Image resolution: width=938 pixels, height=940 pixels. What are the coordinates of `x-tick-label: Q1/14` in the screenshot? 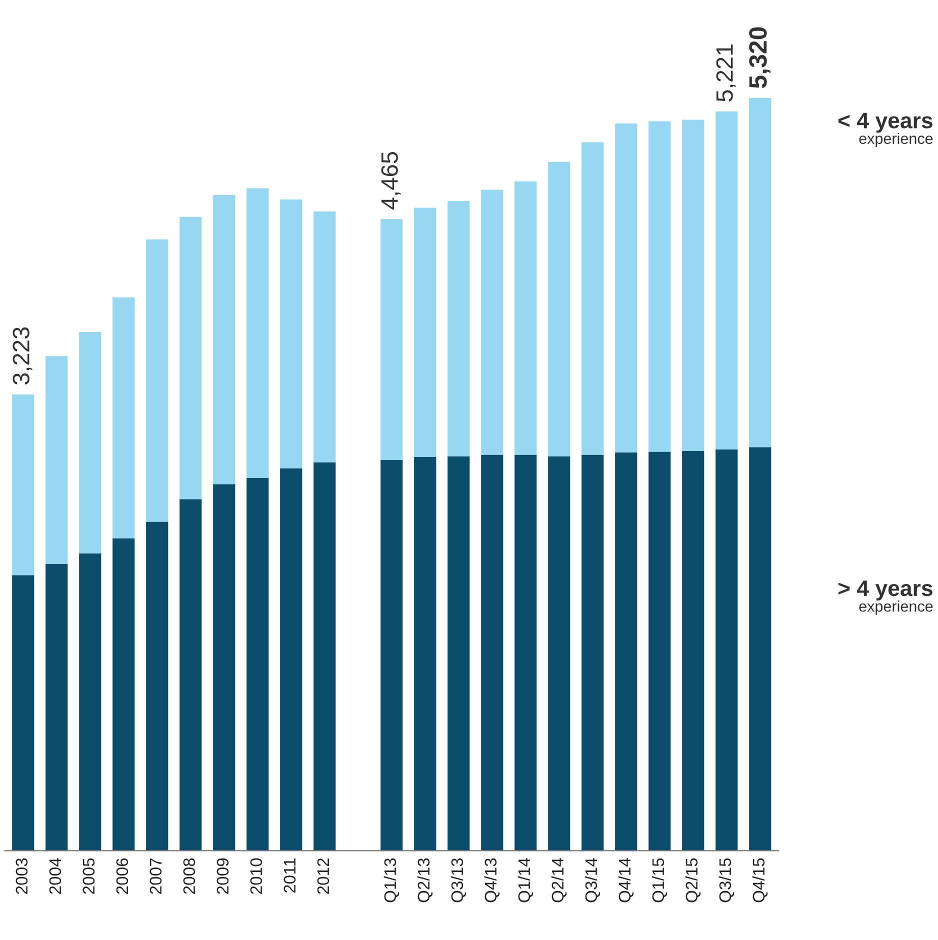 It's located at (526, 880).